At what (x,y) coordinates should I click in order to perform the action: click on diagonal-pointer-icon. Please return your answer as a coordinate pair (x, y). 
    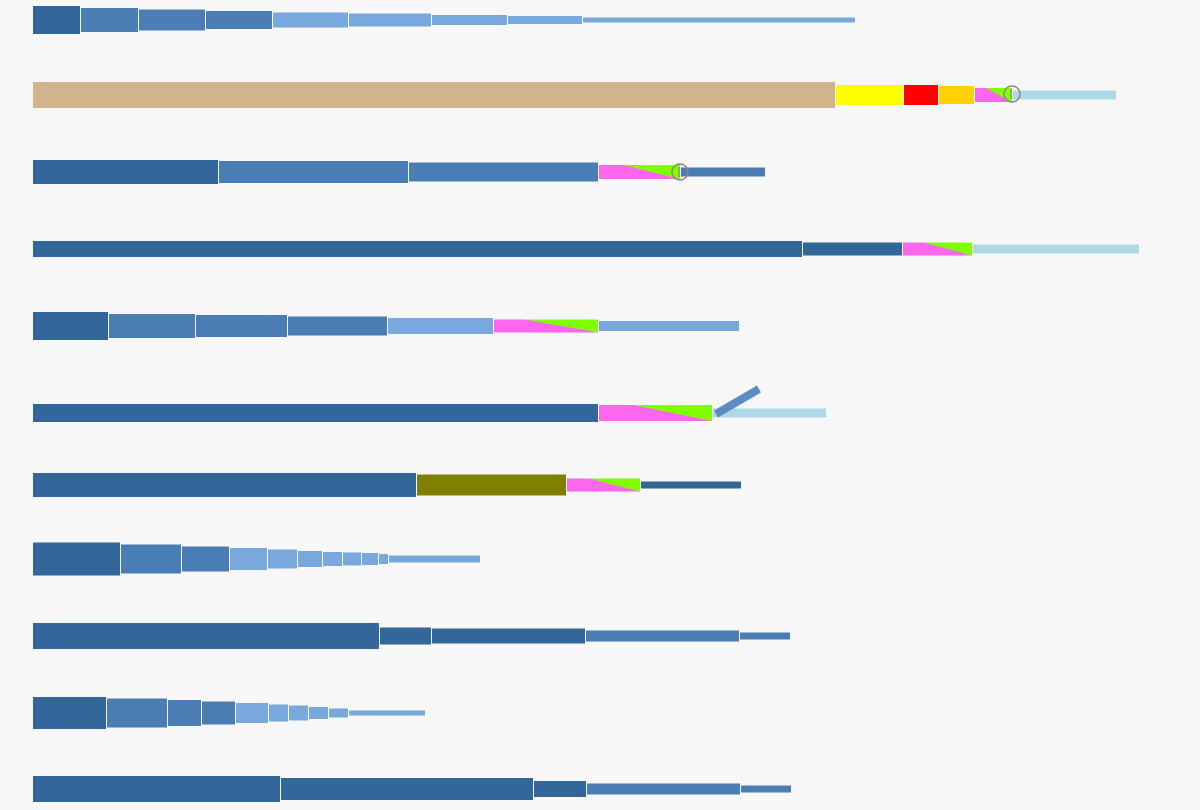
    Looking at the image, I should click on (737, 401).